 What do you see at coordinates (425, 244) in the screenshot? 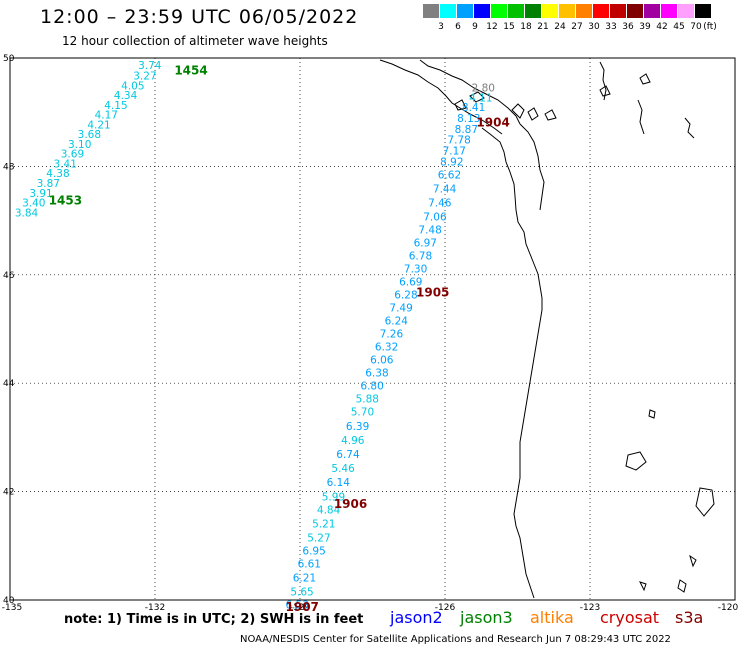
I see `swh-label: 6.97` at bounding box center [425, 244].